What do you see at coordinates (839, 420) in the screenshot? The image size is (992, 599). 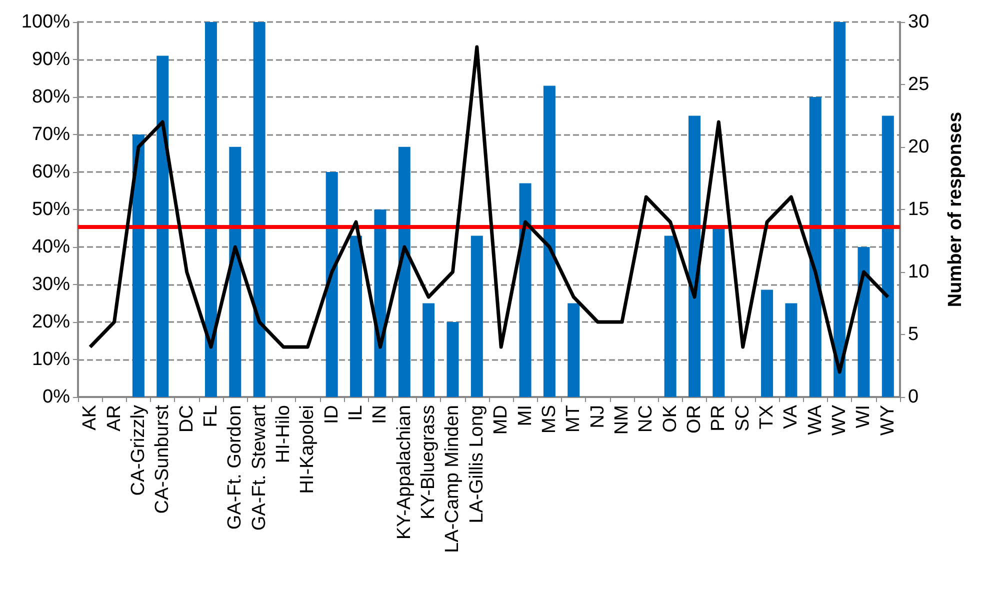 I see `x-tick-label: WV` at bounding box center [839, 420].